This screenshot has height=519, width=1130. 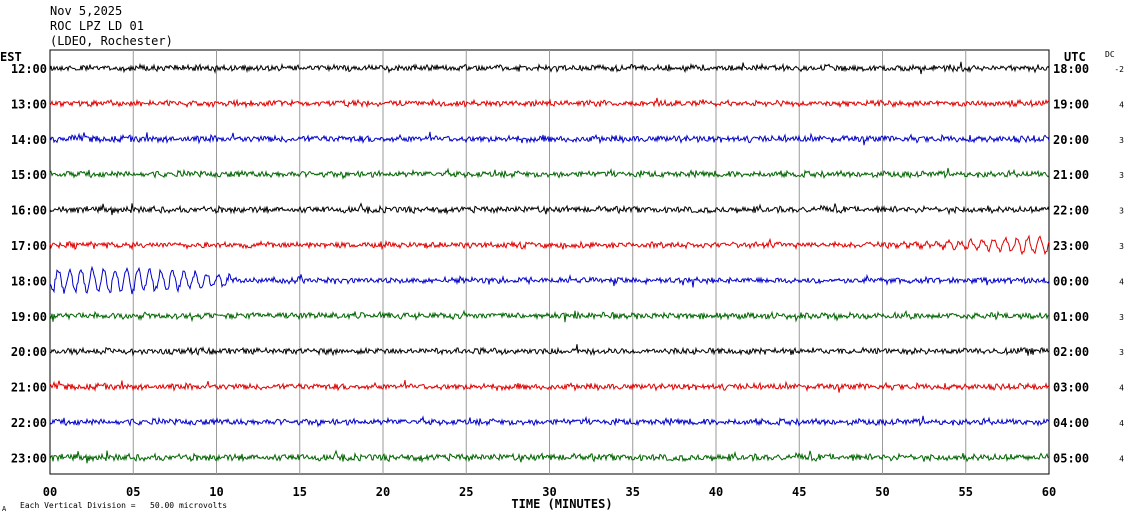 I want to click on utc-hour-label: 20:00, so click(x=1071, y=140).